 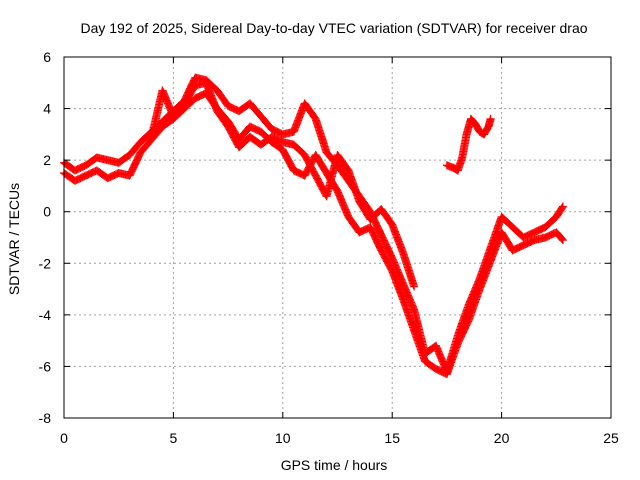 I want to click on y-tick-label: 4, so click(x=47, y=109).